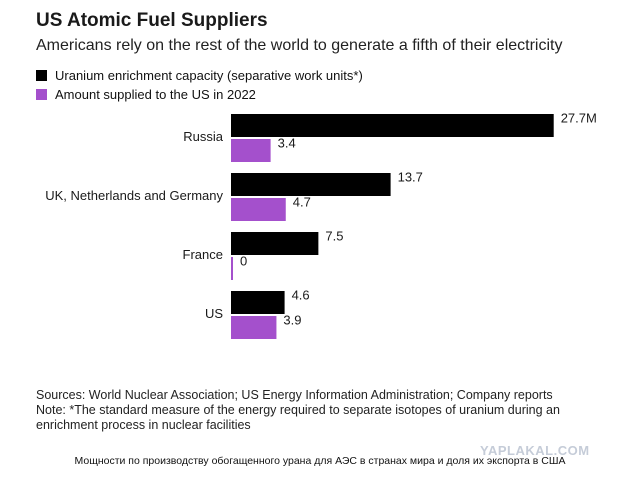 The height and width of the screenshot is (483, 640). Describe the element at coordinates (203, 254) in the screenshot. I see `category-label: France` at that location.